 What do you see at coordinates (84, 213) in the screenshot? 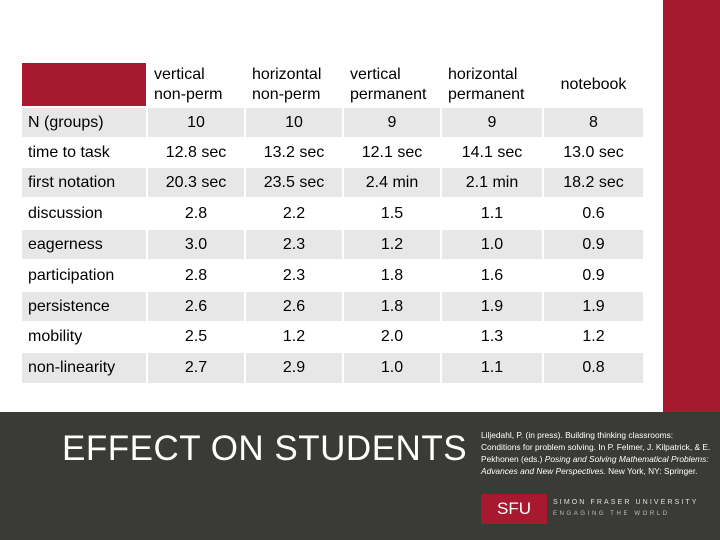
I see `row-label: discussion` at bounding box center [84, 213].